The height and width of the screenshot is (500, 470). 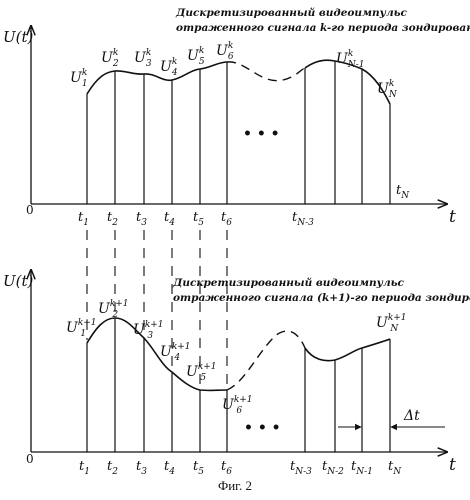 What do you see at coordinates (362, 468) in the screenshot?
I see `bottom-tick-label: tN-1` at bounding box center [362, 468].